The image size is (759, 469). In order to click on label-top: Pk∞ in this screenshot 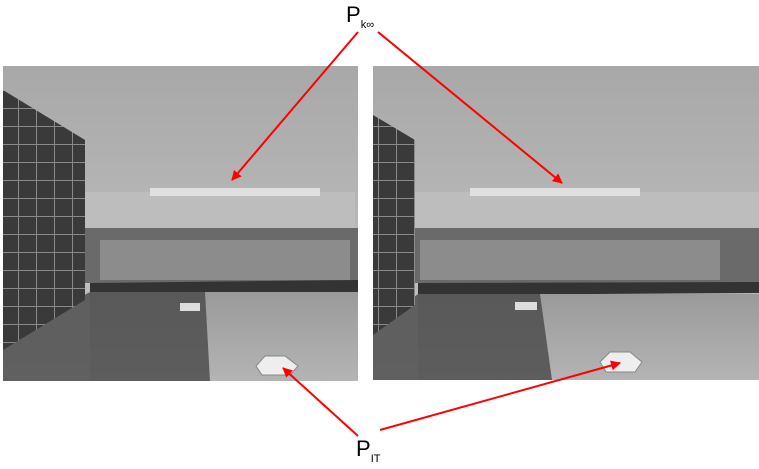, I will do `click(360, 16)`.